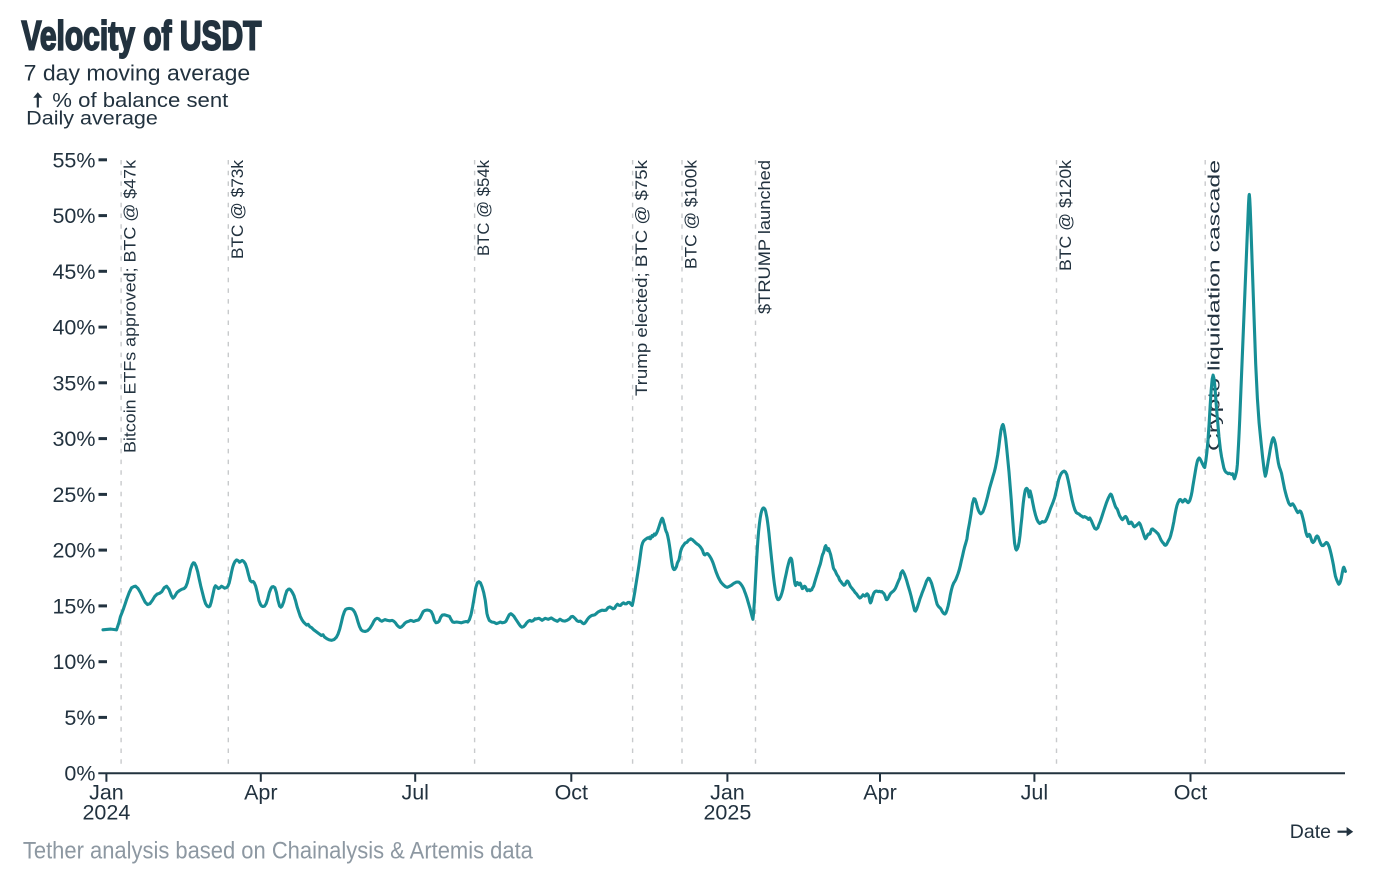 The height and width of the screenshot is (885, 1382). Describe the element at coordinates (73, 662) in the screenshot. I see `svg-text: 10%` at that location.